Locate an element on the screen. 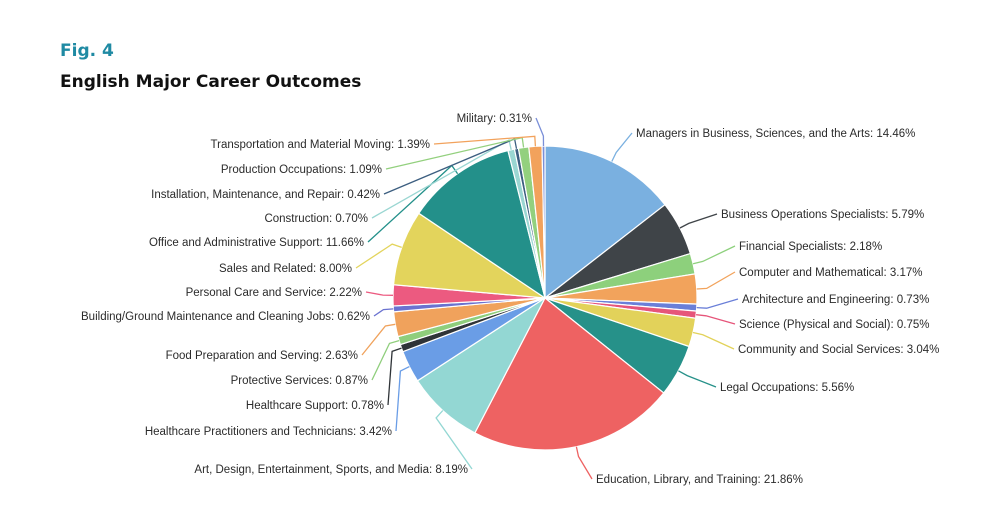 The width and height of the screenshot is (1000, 512). slice-label: Protective Services: 0.87% is located at coordinates (299, 381).